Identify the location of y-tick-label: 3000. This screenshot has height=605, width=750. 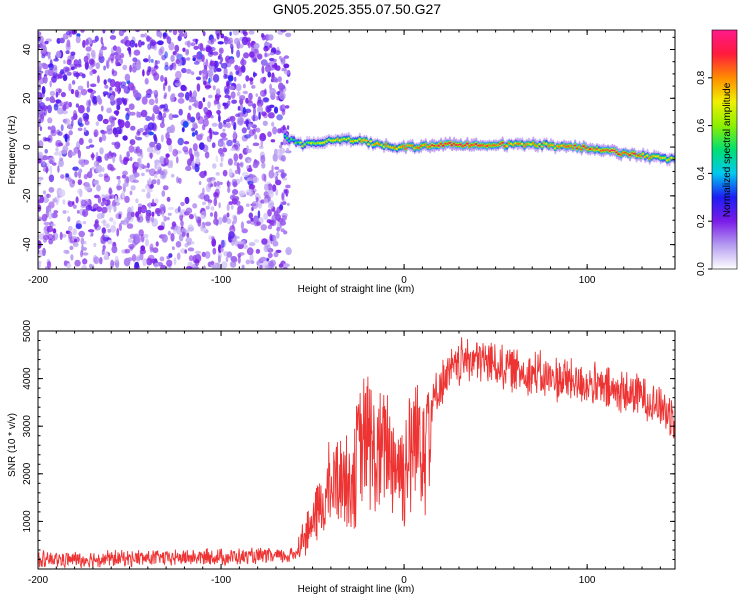
(27, 426).